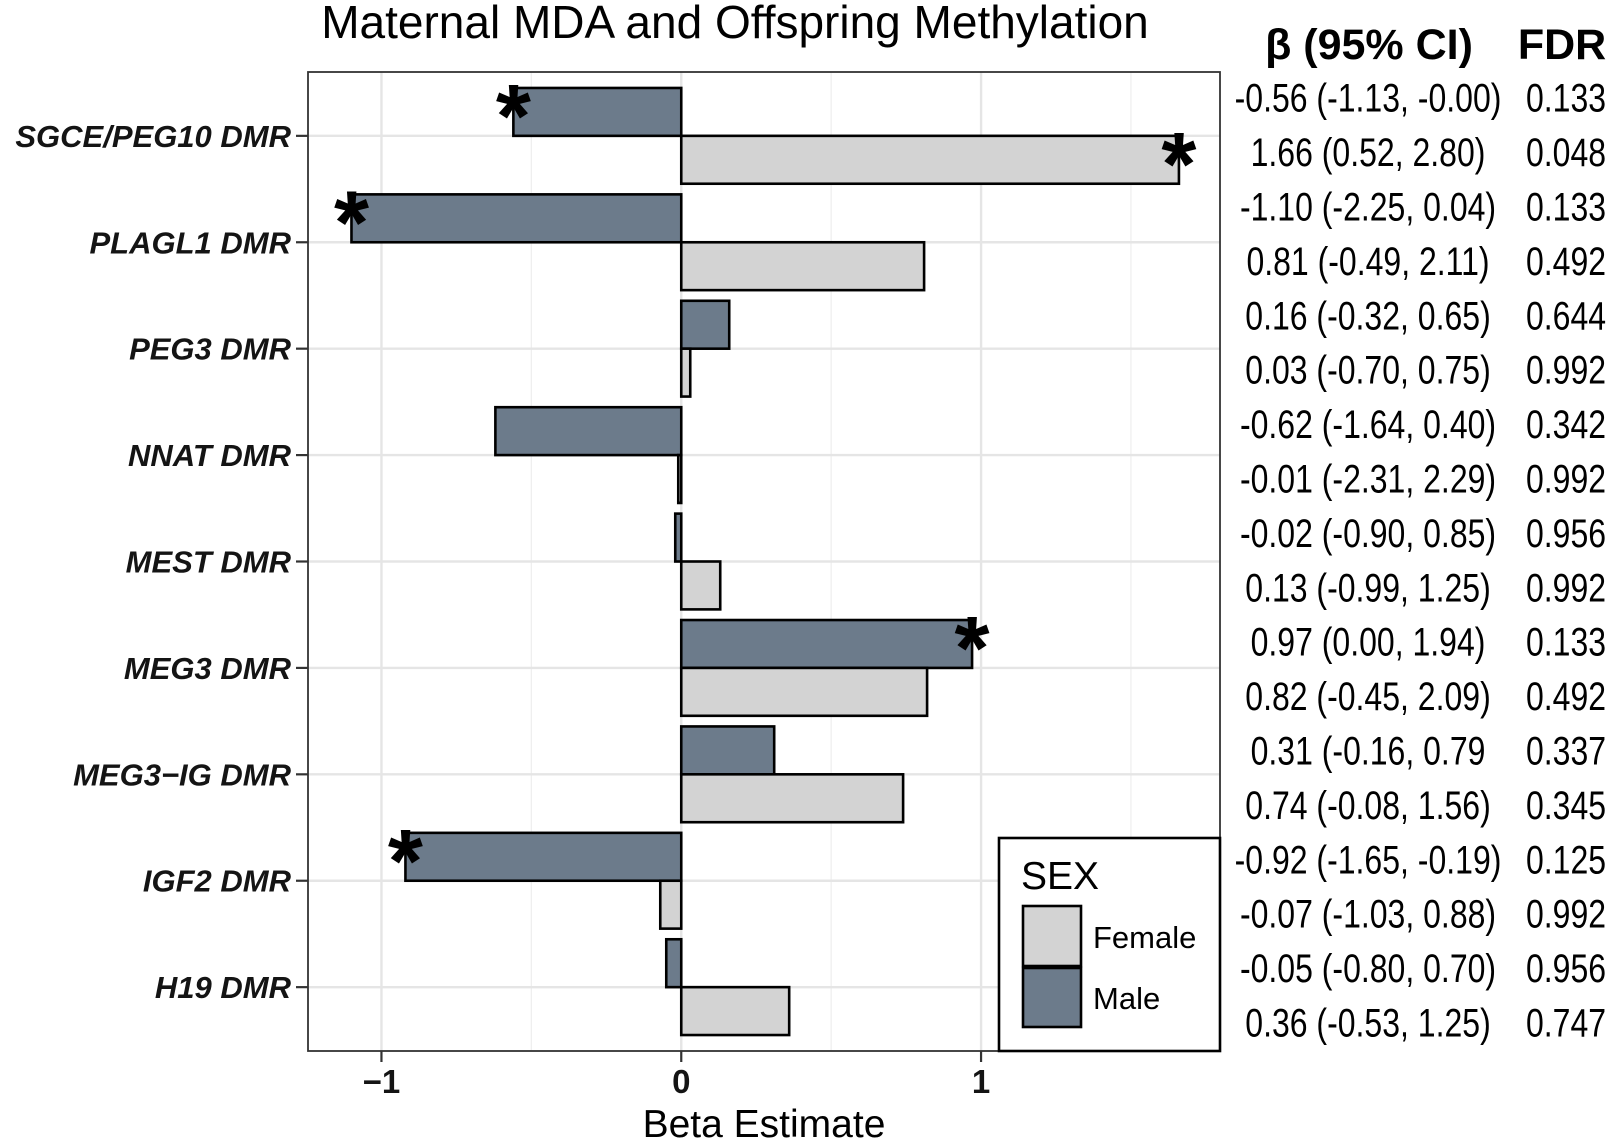 This screenshot has height=1143, width=1612. I want to click on bar-female-plagl1-dmr, so click(802, 266).